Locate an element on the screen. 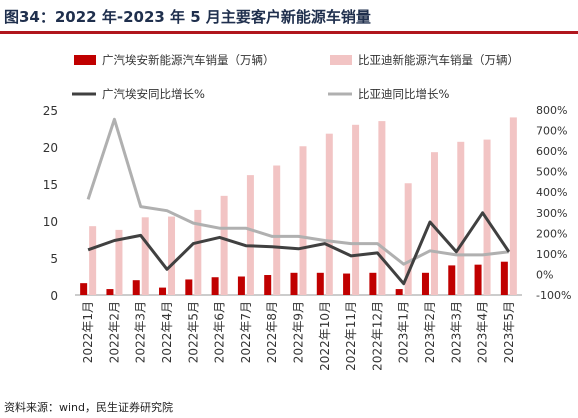  legend-swatch-byd-sales is located at coordinates (341, 60).